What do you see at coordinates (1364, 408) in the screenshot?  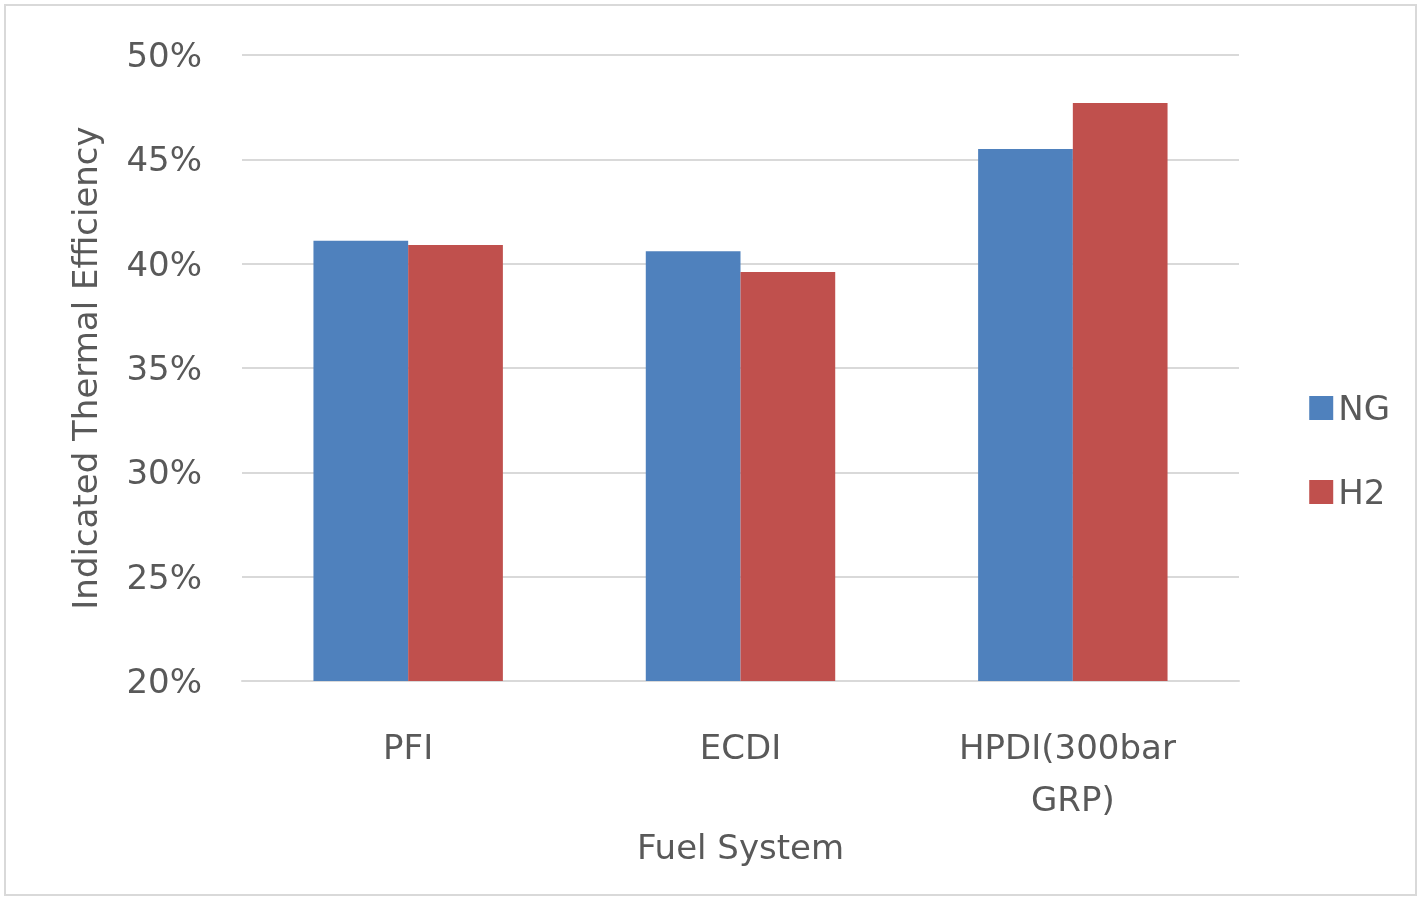 I see `legend-label: NG` at bounding box center [1364, 408].